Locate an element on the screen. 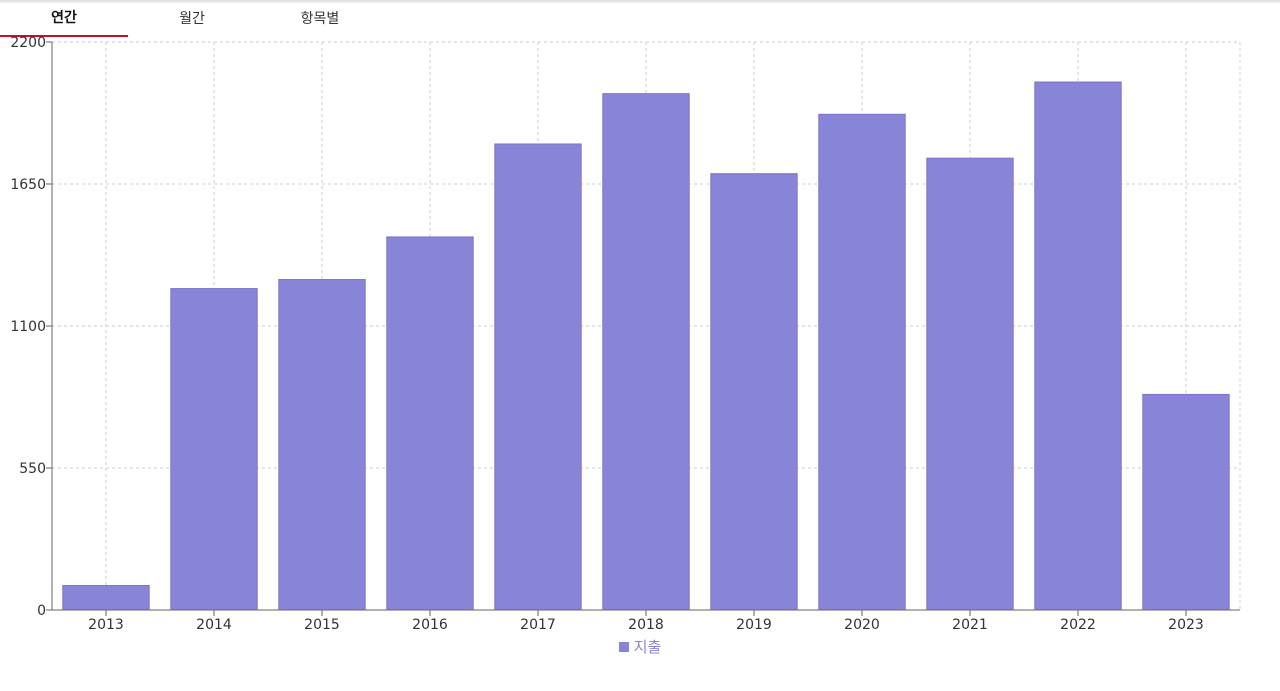  x-tick-label: 2015 is located at coordinates (322, 625).